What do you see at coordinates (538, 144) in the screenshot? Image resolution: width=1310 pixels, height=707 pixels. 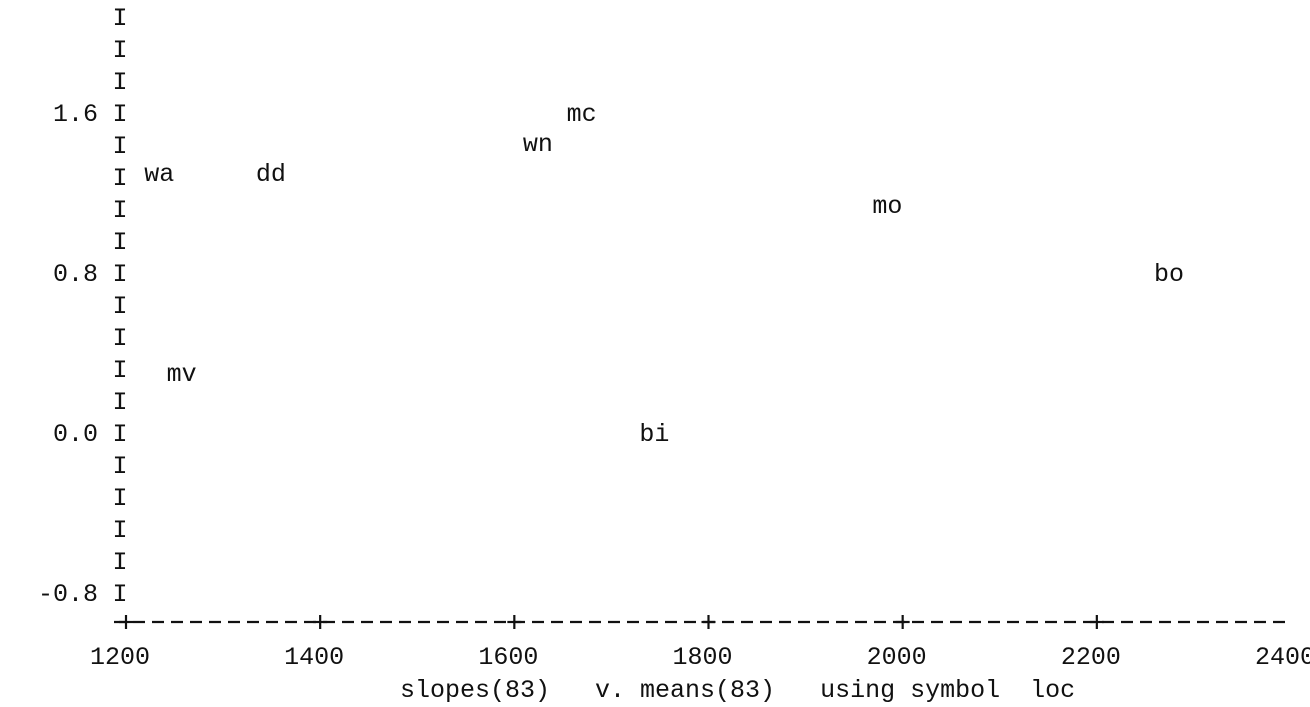 I see `data-point-wn: wn` at bounding box center [538, 144].